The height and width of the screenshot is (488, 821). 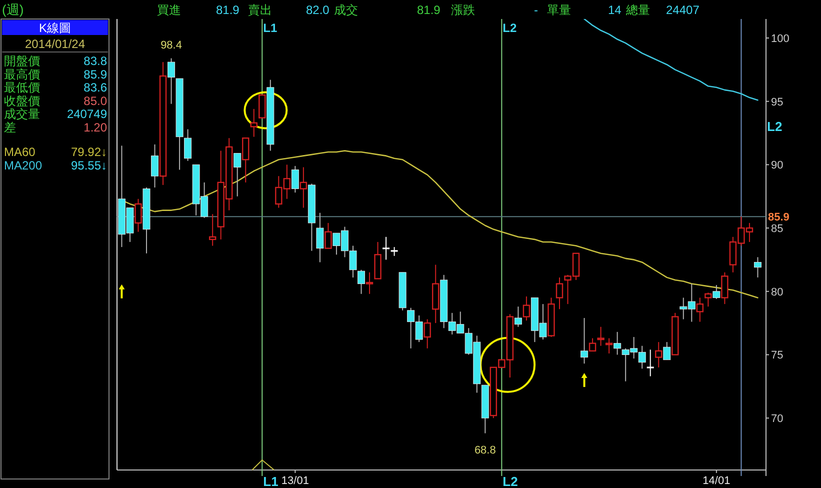 What do you see at coordinates (777, 102) in the screenshot?
I see `y-tick-label: 95` at bounding box center [777, 102].